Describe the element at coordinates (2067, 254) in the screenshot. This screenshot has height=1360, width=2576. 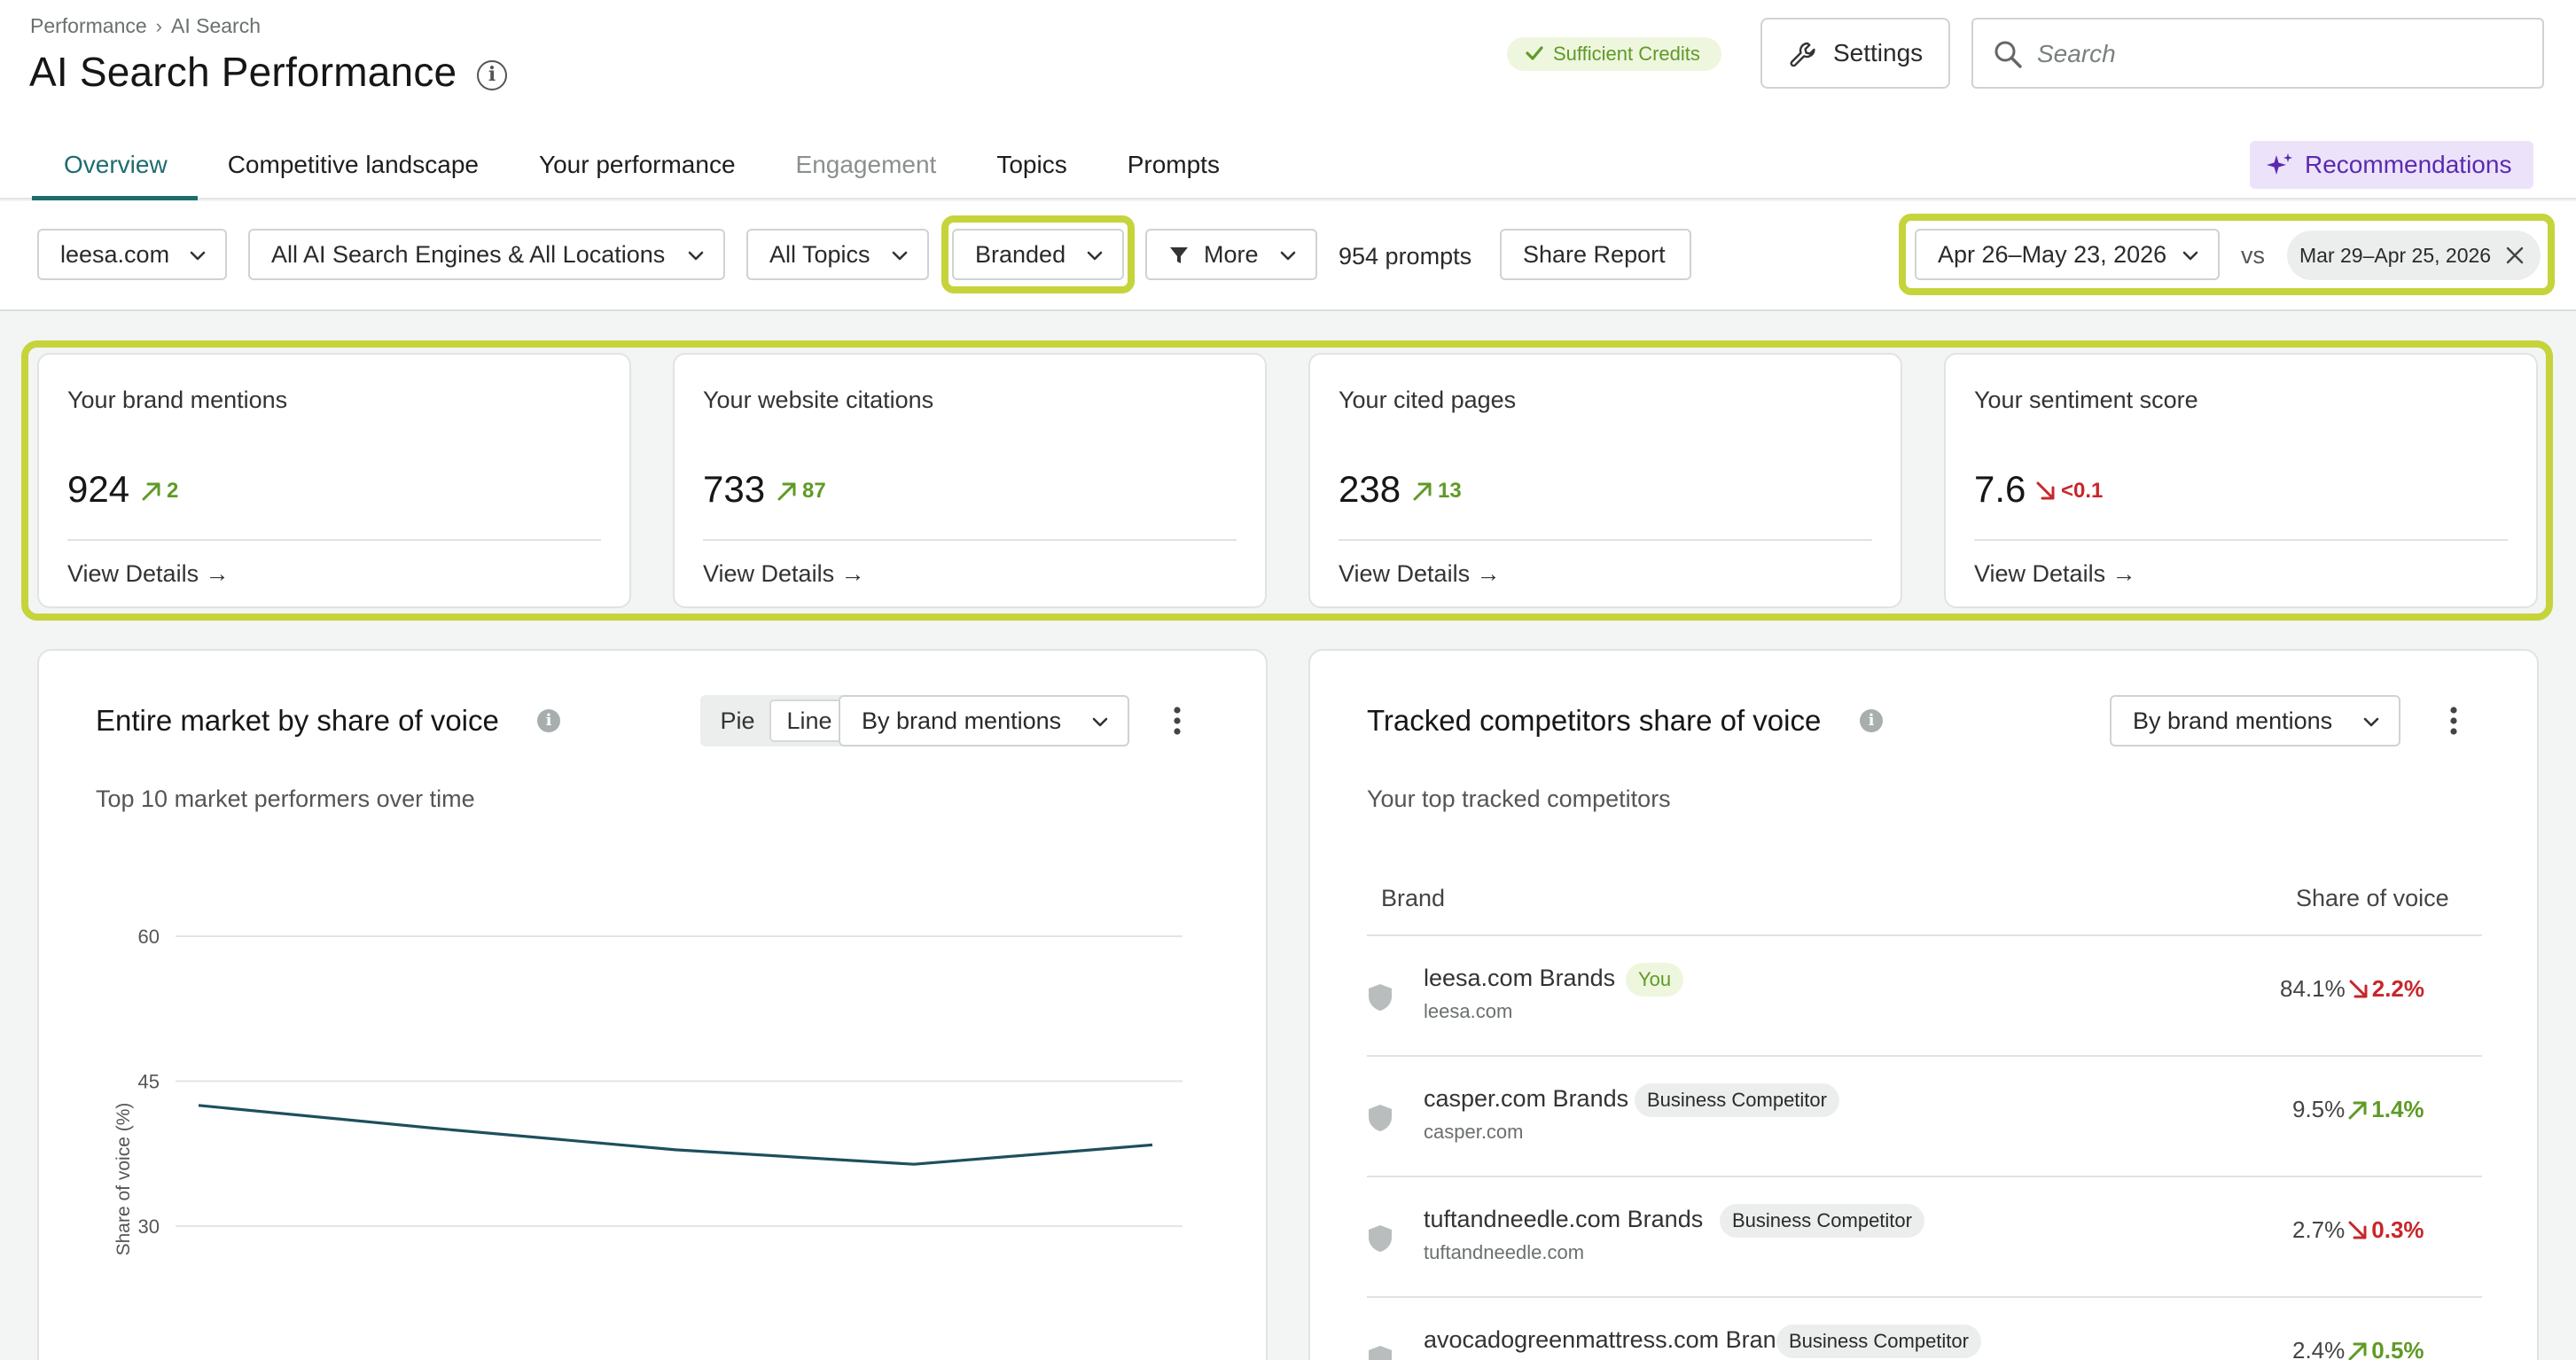
I see `date-range-dropdown: Apr 26–May 23, 2026` at that location.